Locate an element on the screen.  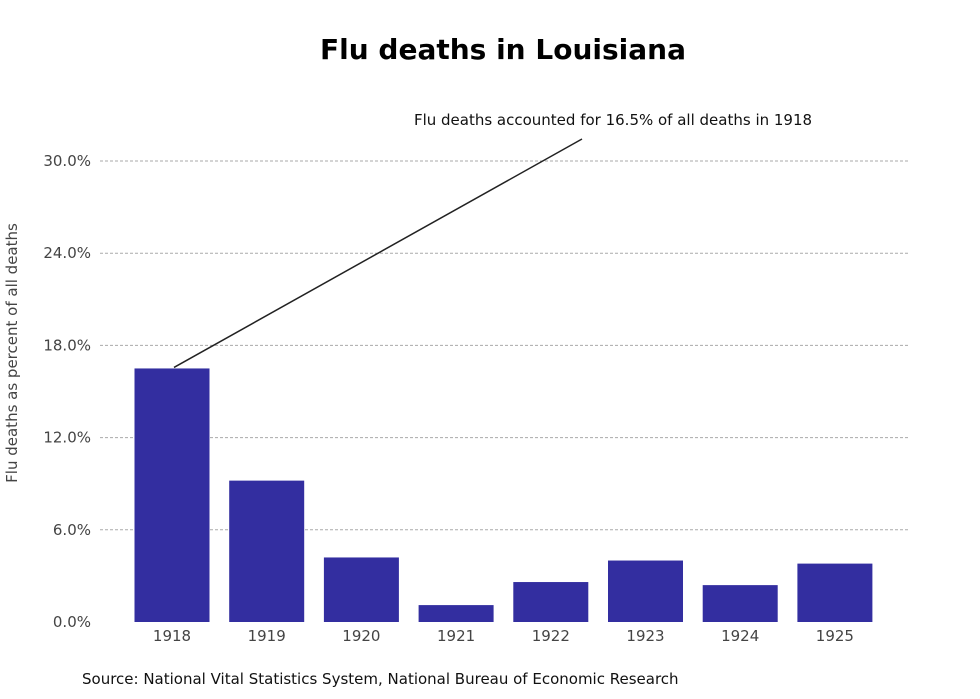
bar-1924 is located at coordinates (740, 603).